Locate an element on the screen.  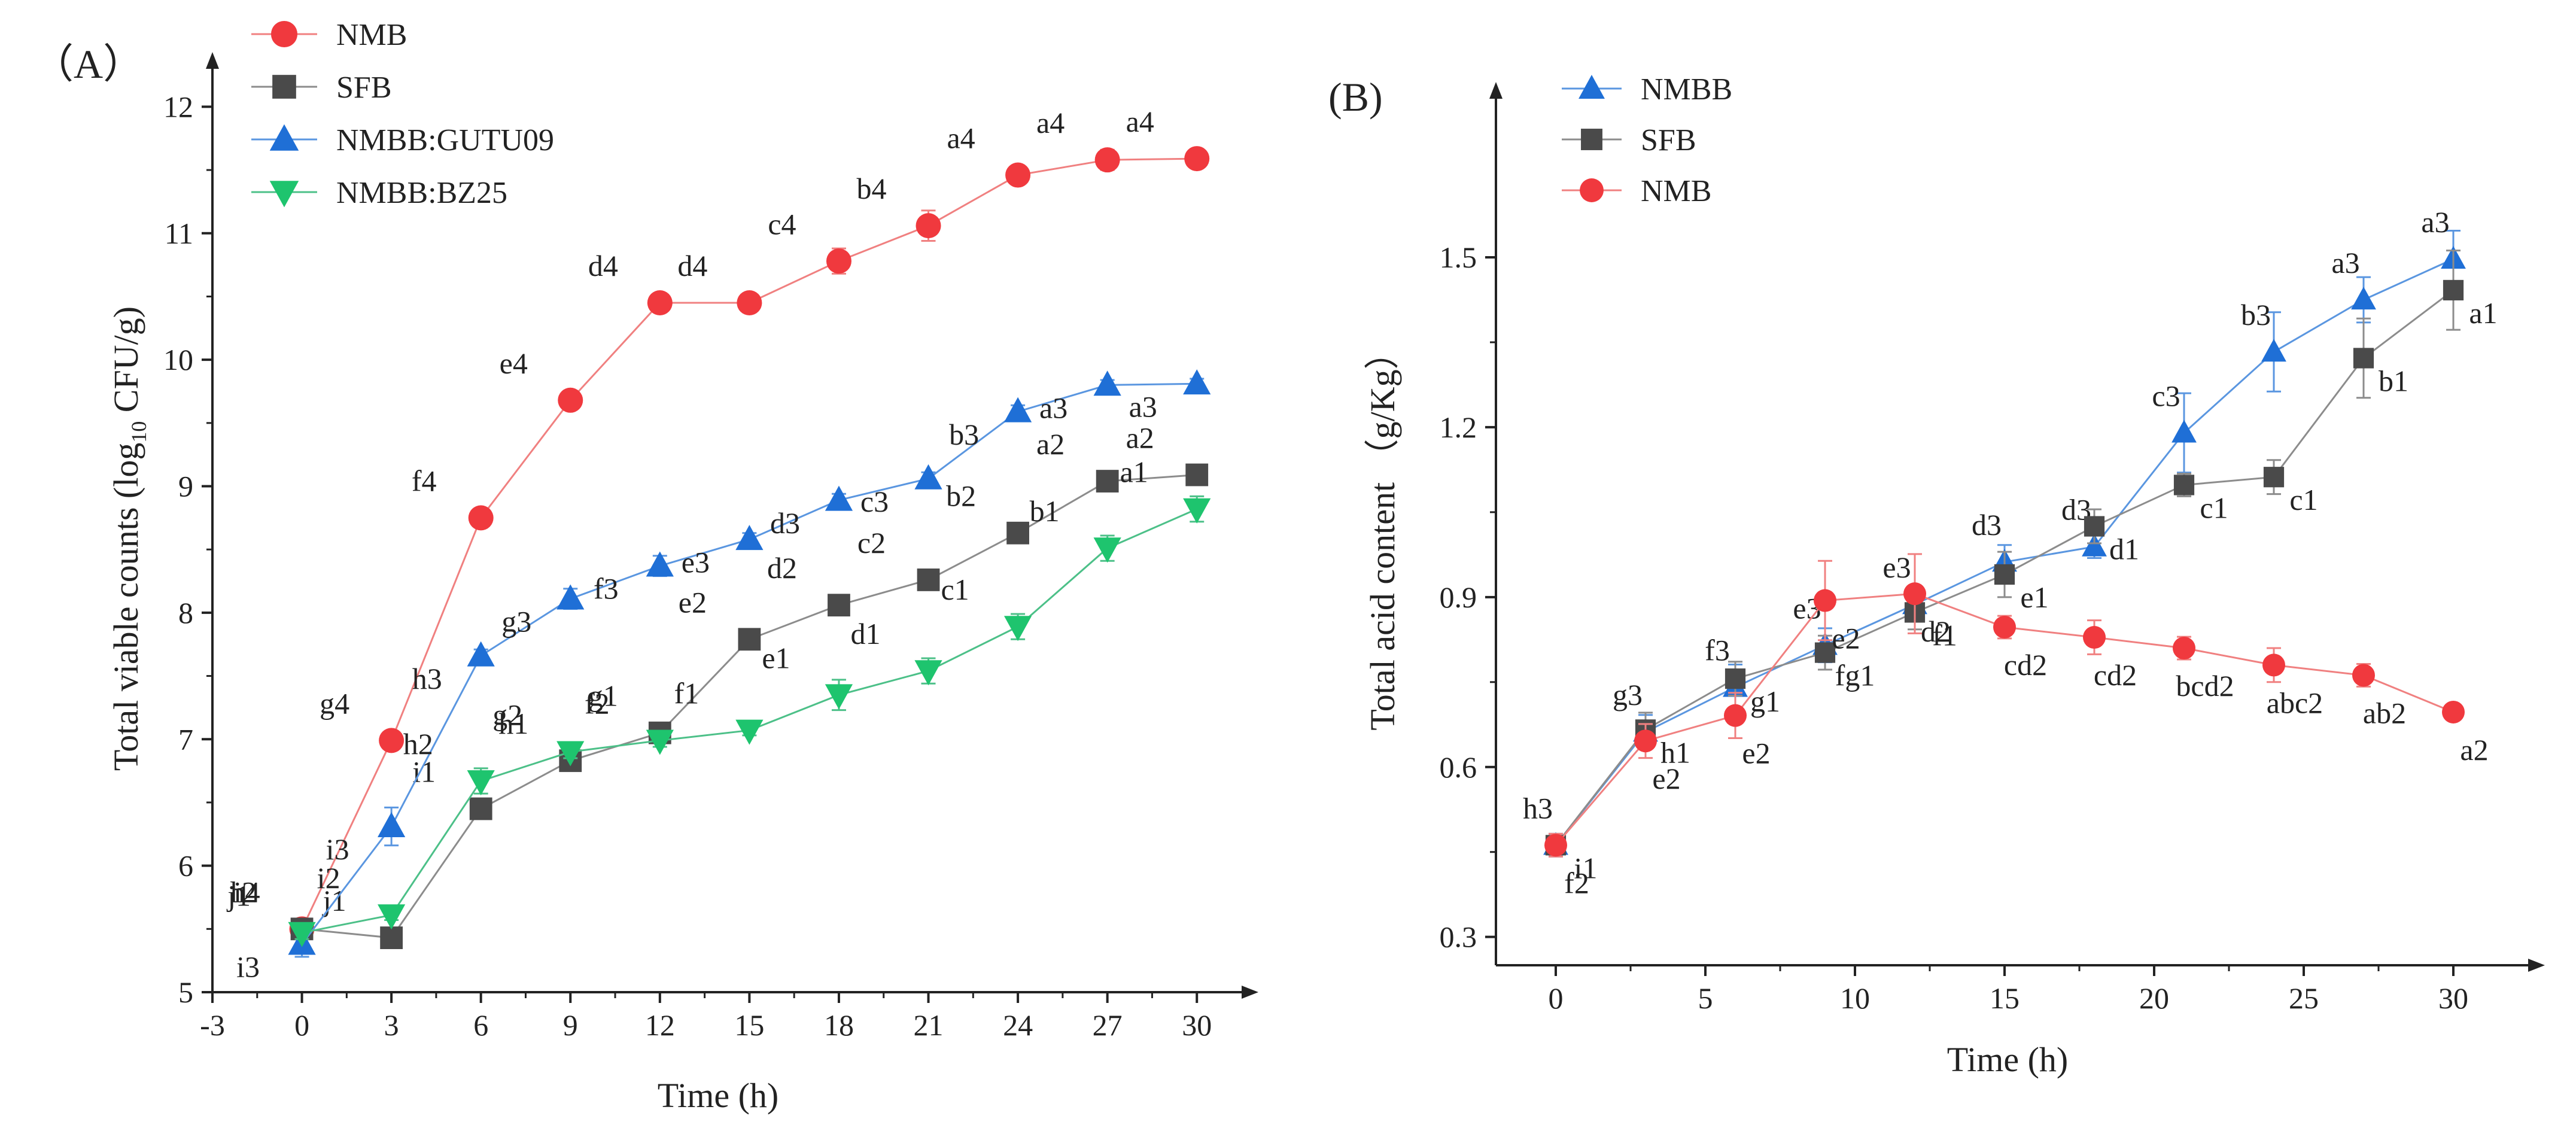
x-tick-label: 10 is located at coordinates (1855, 998).